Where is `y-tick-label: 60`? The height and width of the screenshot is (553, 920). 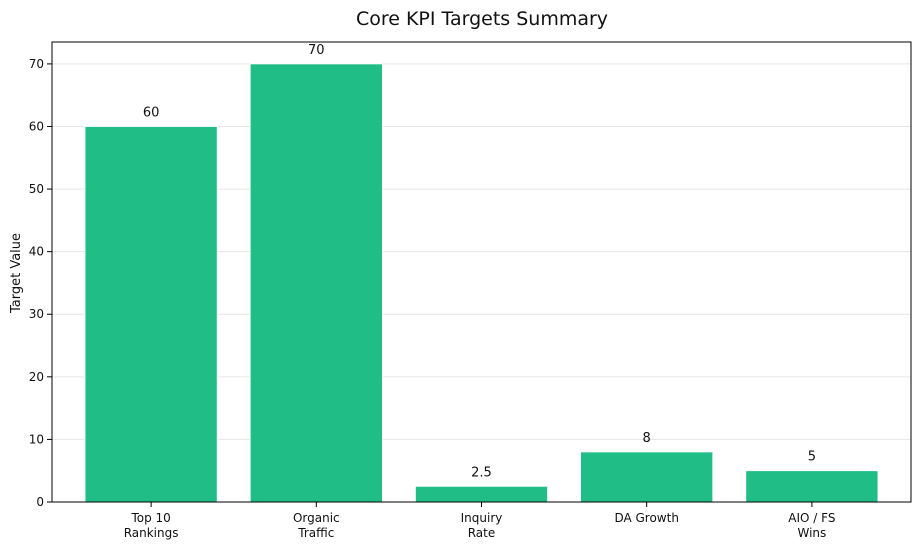 y-tick-label: 60 is located at coordinates (36, 126).